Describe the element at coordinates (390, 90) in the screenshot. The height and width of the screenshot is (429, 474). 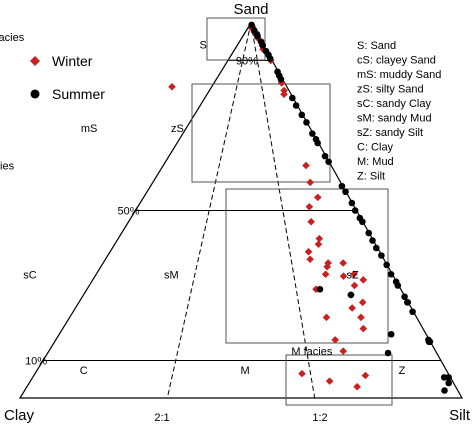
I see `key-item-3: zS: silty Sand` at that location.